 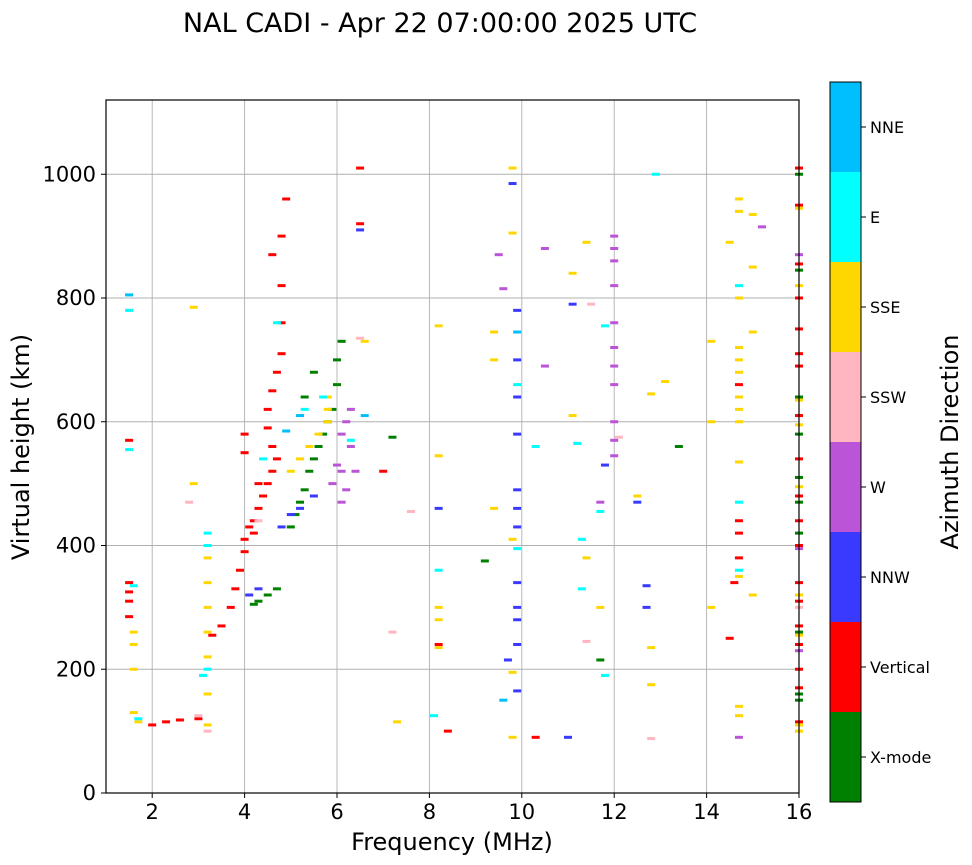 What do you see at coordinates (875, 217) in the screenshot?
I see `colorbar-tick-label: E` at bounding box center [875, 217].